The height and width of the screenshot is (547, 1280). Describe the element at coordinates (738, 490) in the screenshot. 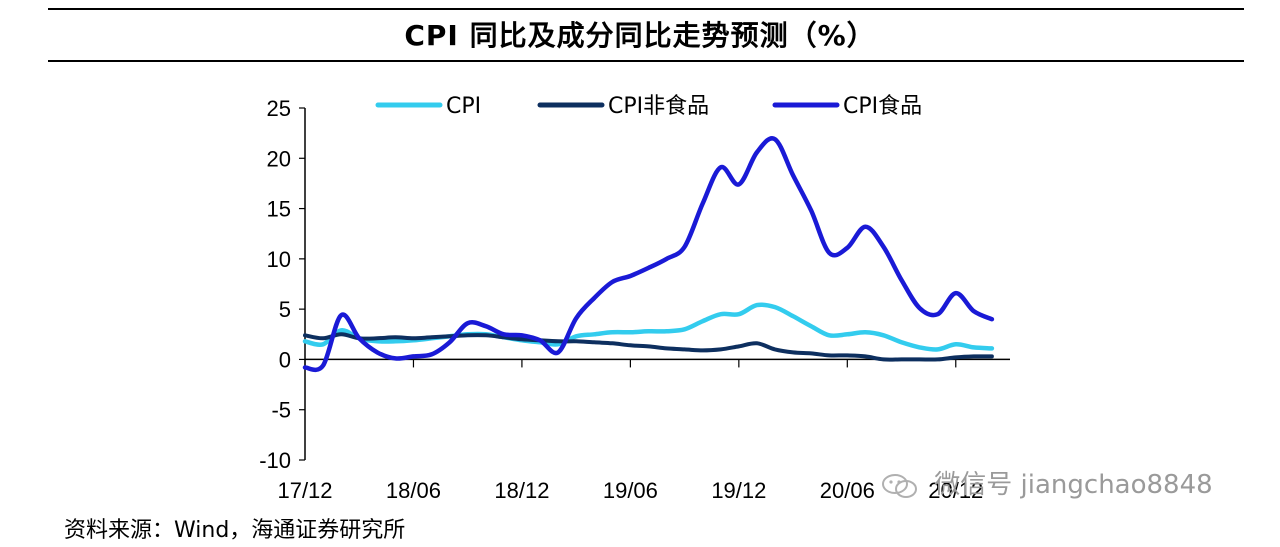

I see `x-tick-label: 19/12` at that location.